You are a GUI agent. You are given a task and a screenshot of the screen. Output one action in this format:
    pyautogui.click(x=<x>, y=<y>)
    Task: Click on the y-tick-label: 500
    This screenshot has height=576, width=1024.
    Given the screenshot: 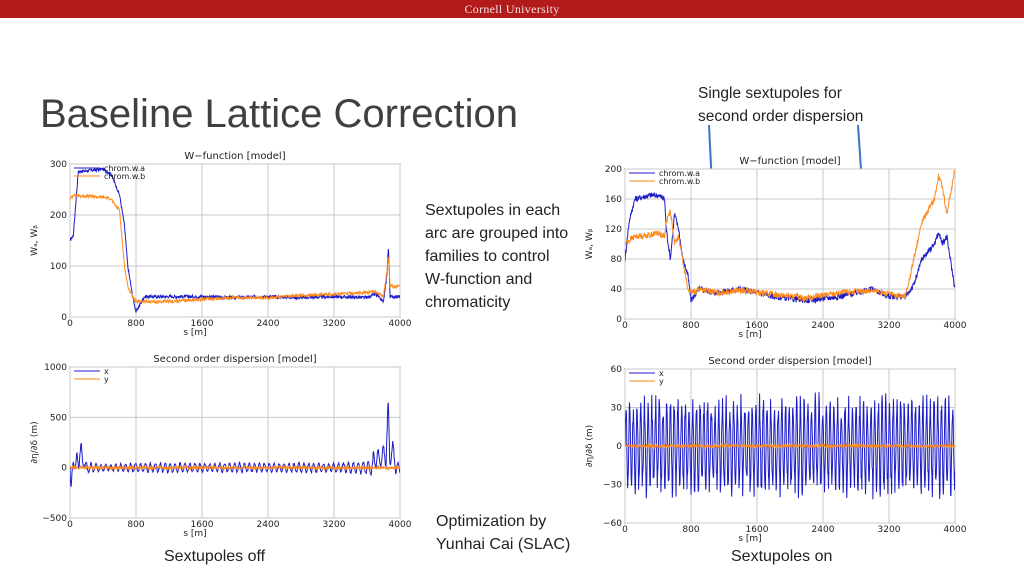 What is the action you would take?
    pyautogui.click(x=58, y=418)
    